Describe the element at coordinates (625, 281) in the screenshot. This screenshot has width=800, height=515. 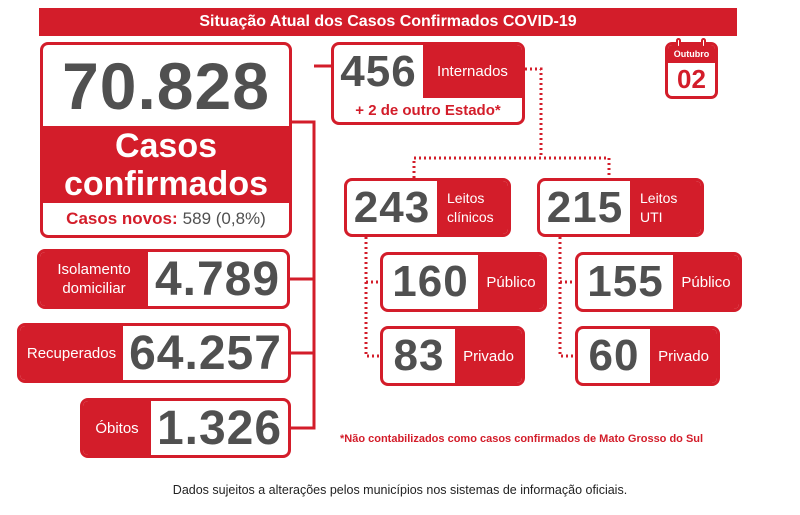
I see `icu-public-value: 155` at that location.